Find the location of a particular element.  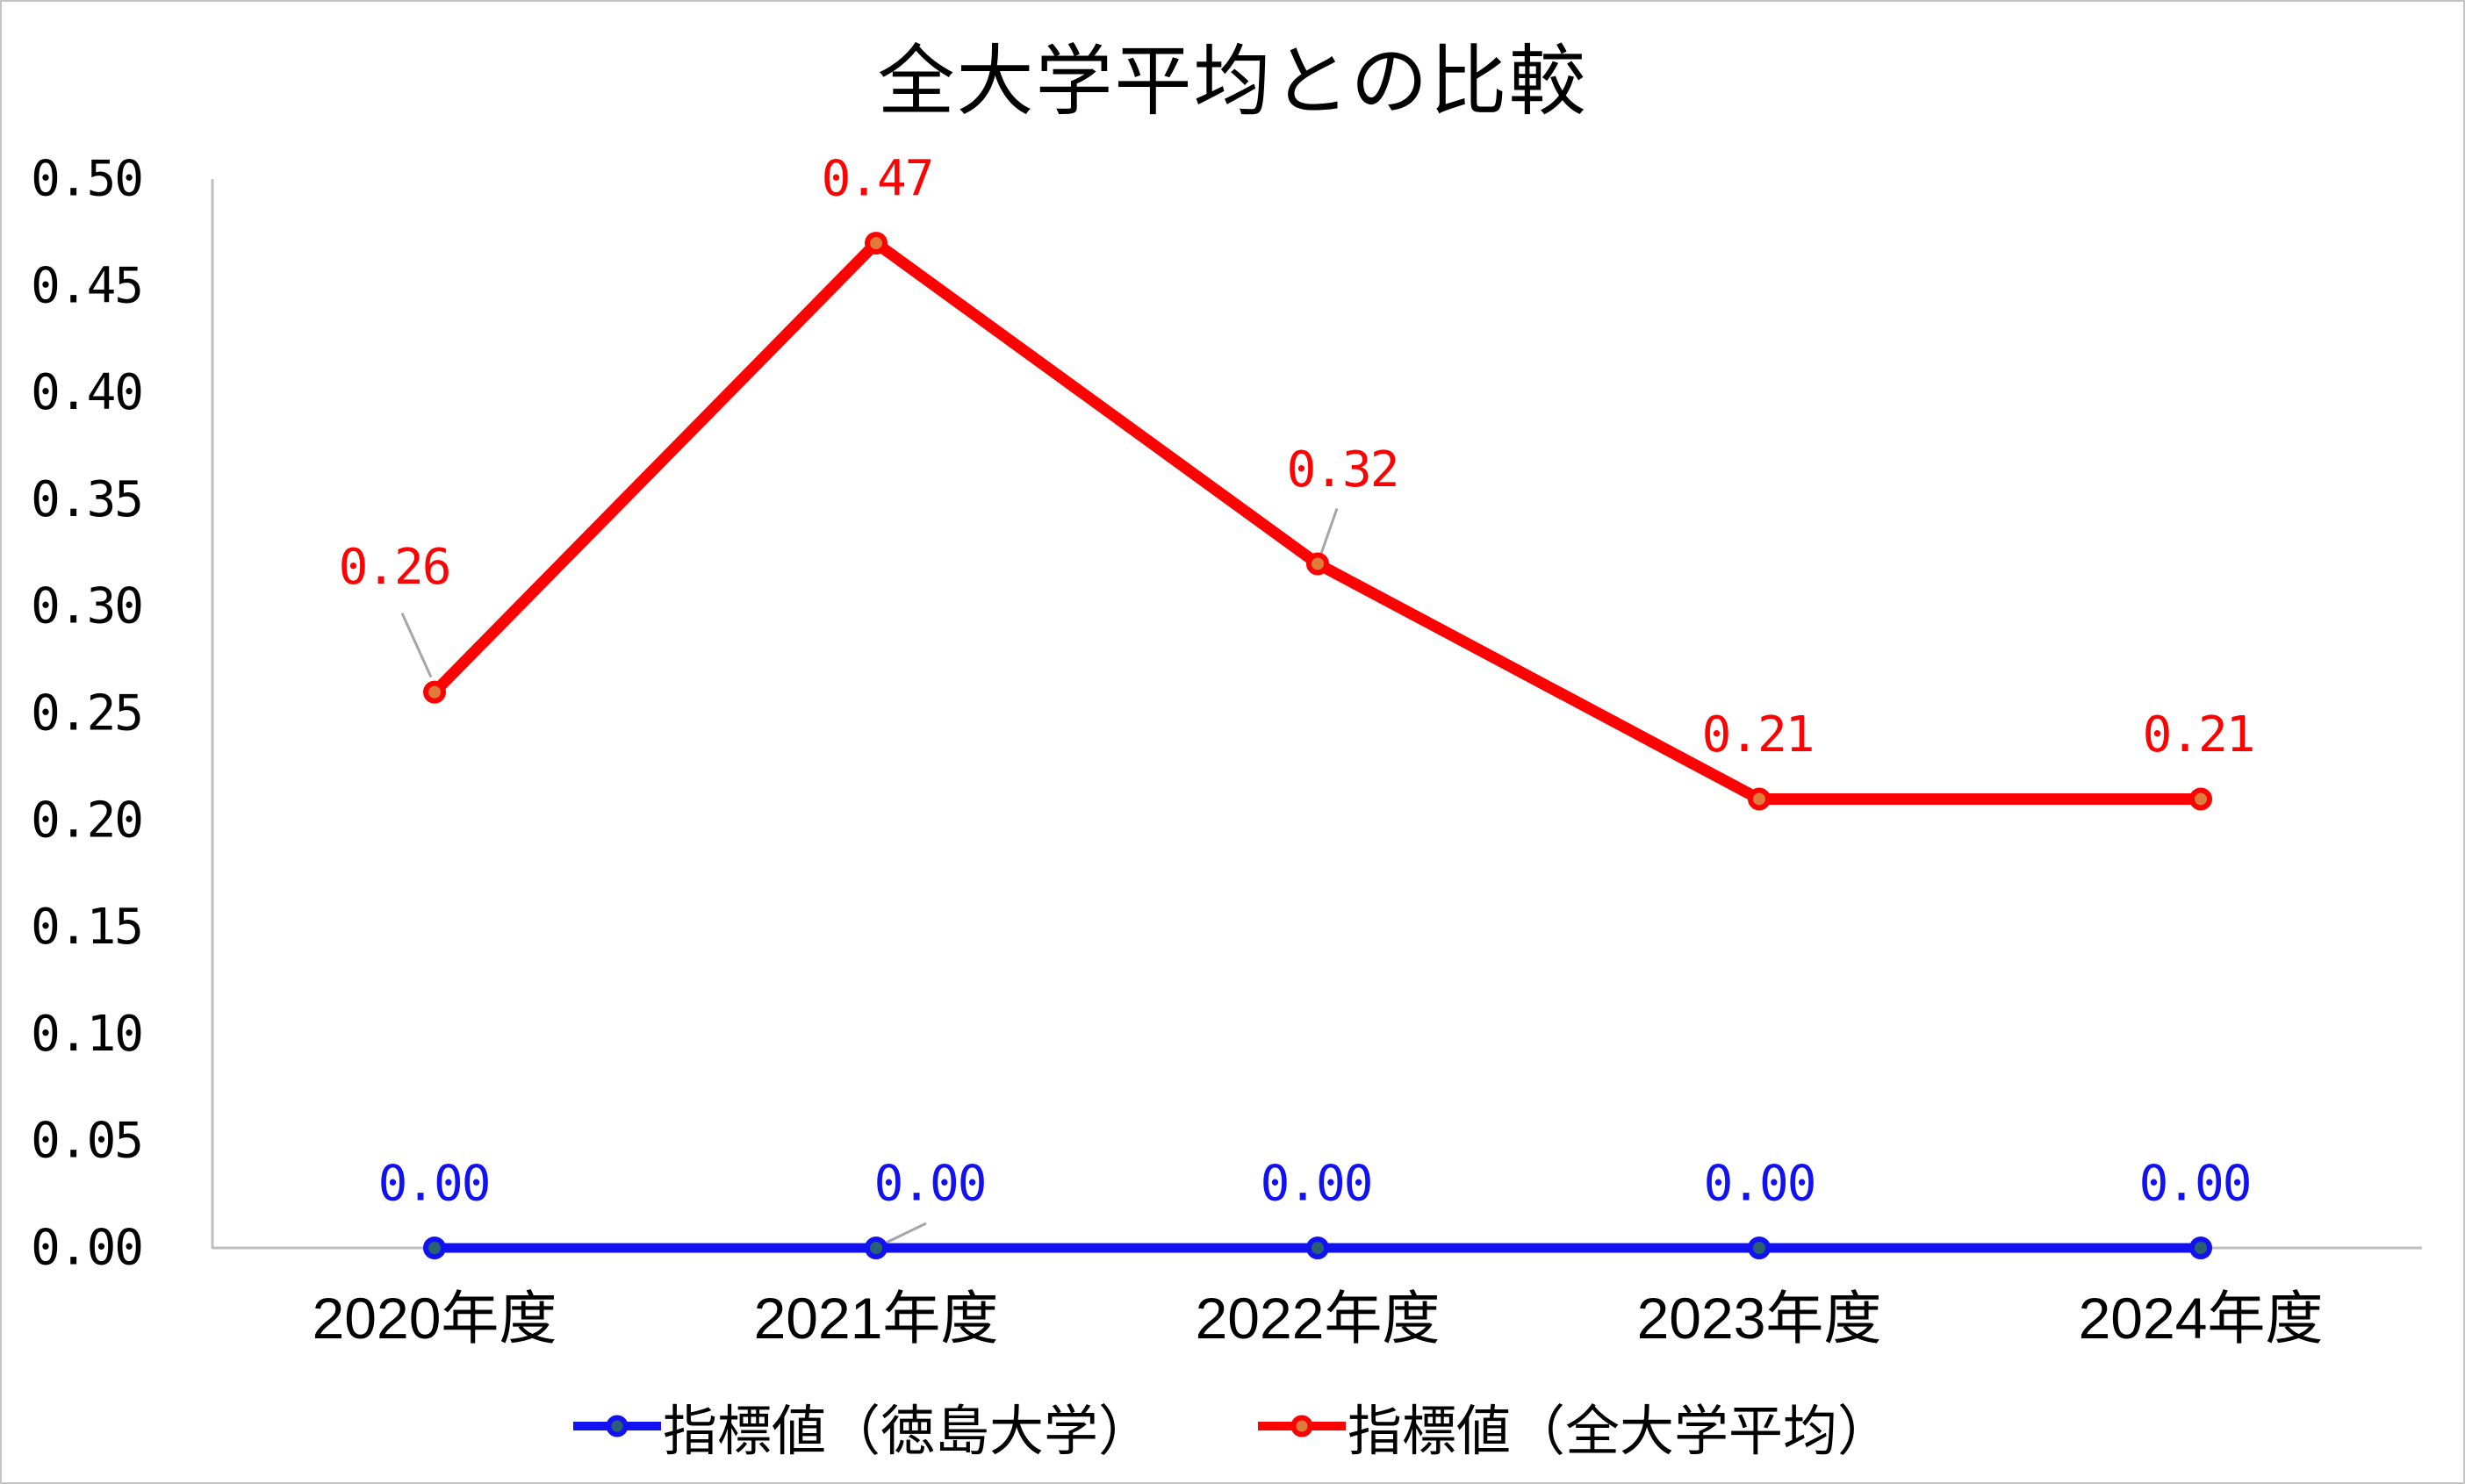

x-tick-label: 2021年度 is located at coordinates (876, 1318).